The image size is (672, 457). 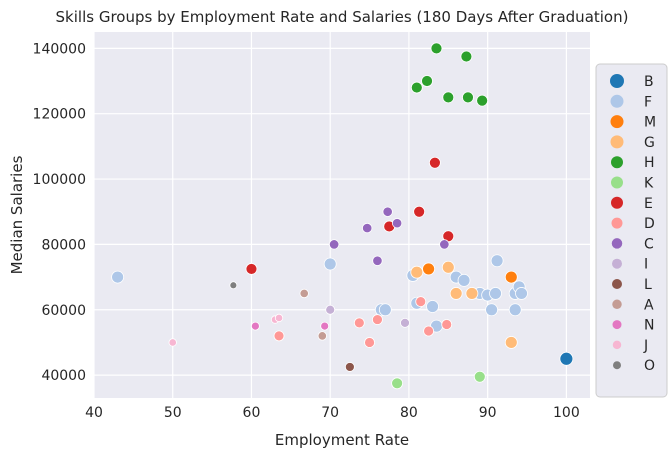 I want to click on legend-label-D: D, so click(x=649, y=224).